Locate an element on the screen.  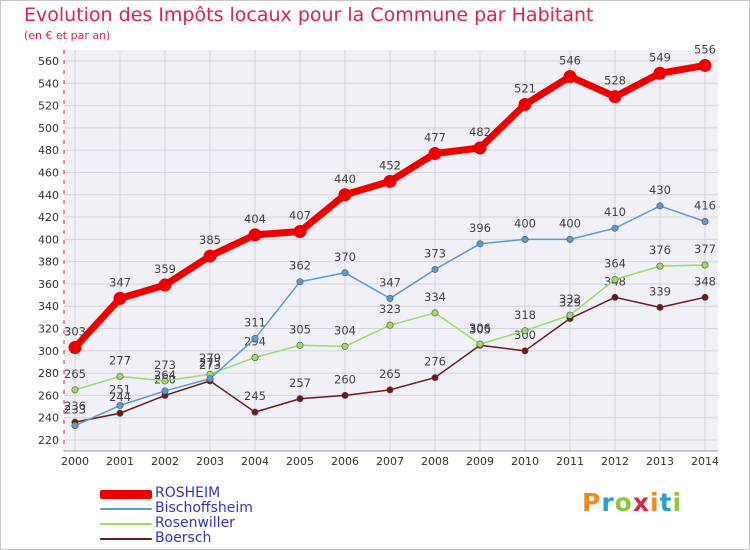
y-tick-label: 220 is located at coordinates (48, 440).